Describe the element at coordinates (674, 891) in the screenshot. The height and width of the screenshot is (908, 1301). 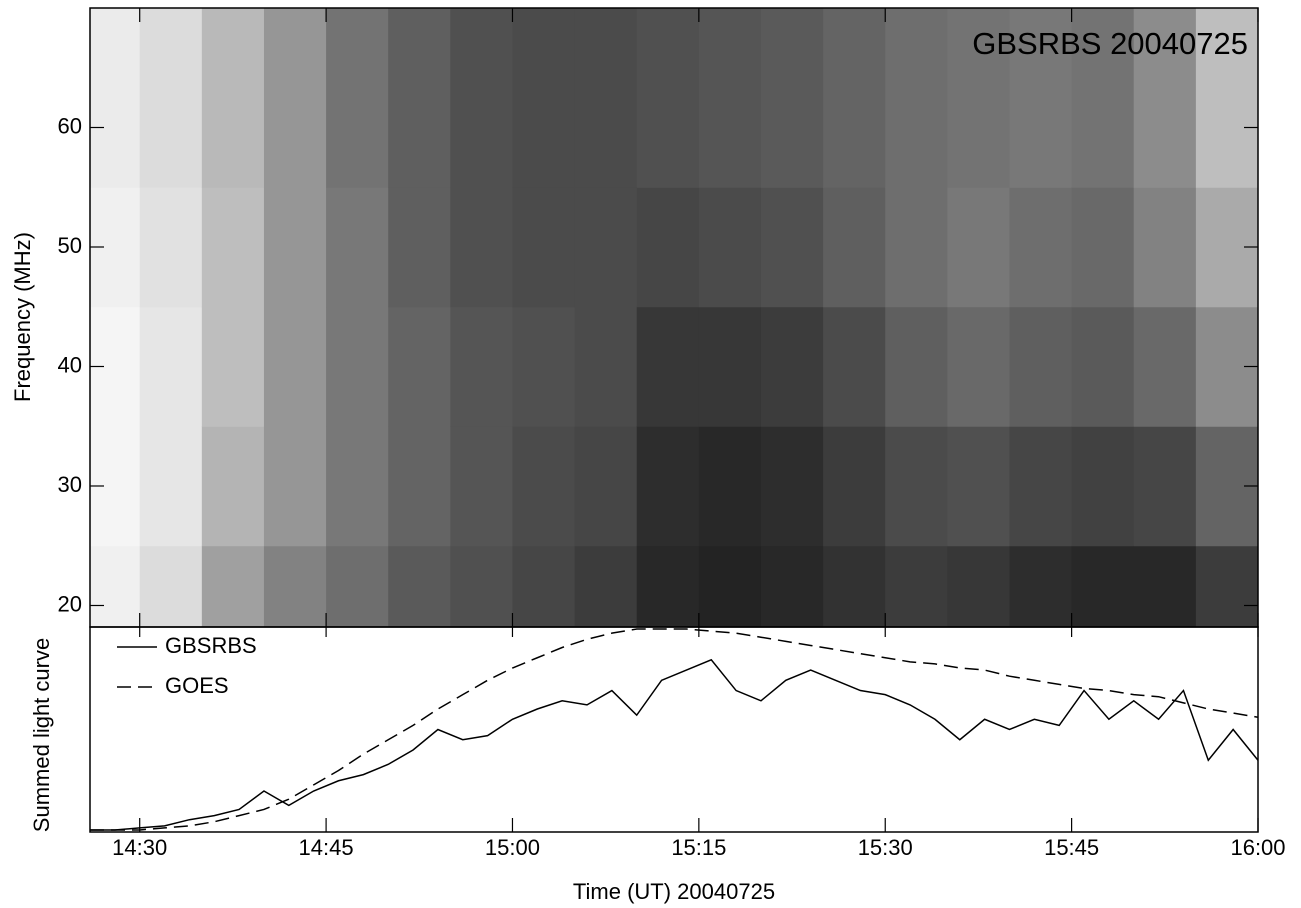
I see `x-axis-label: Time (UT) 20040725` at that location.